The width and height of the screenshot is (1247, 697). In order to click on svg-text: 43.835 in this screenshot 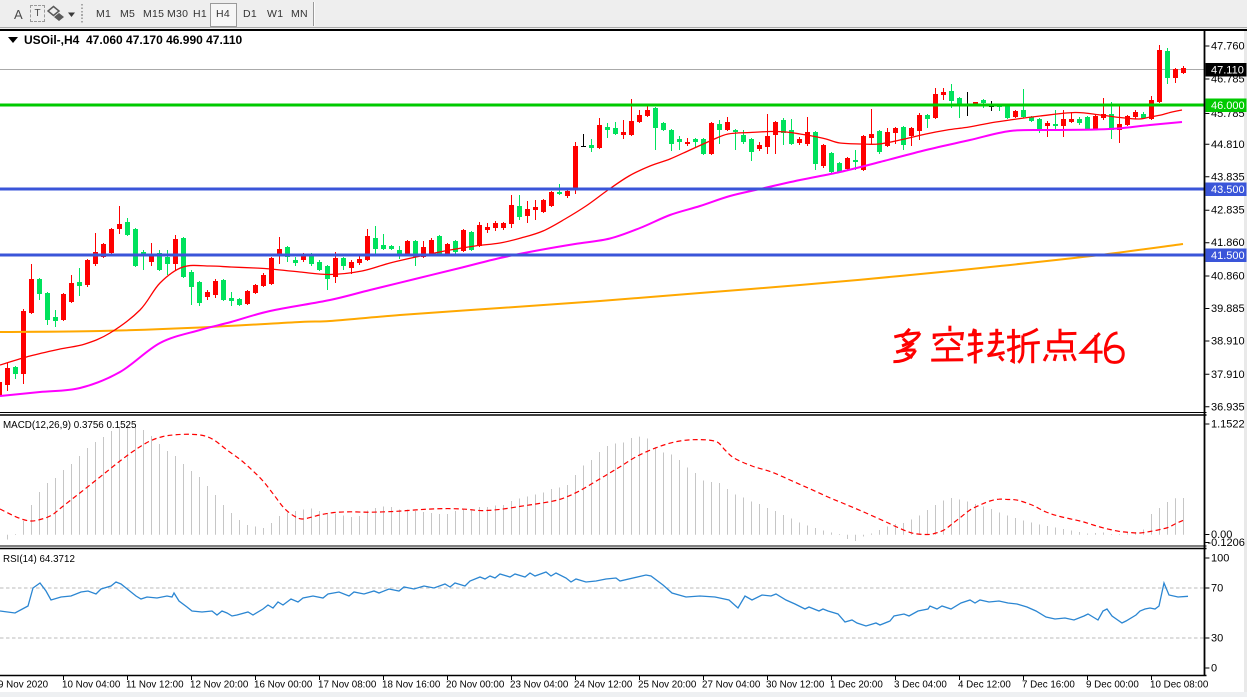, I will do `click(1228, 177)`.